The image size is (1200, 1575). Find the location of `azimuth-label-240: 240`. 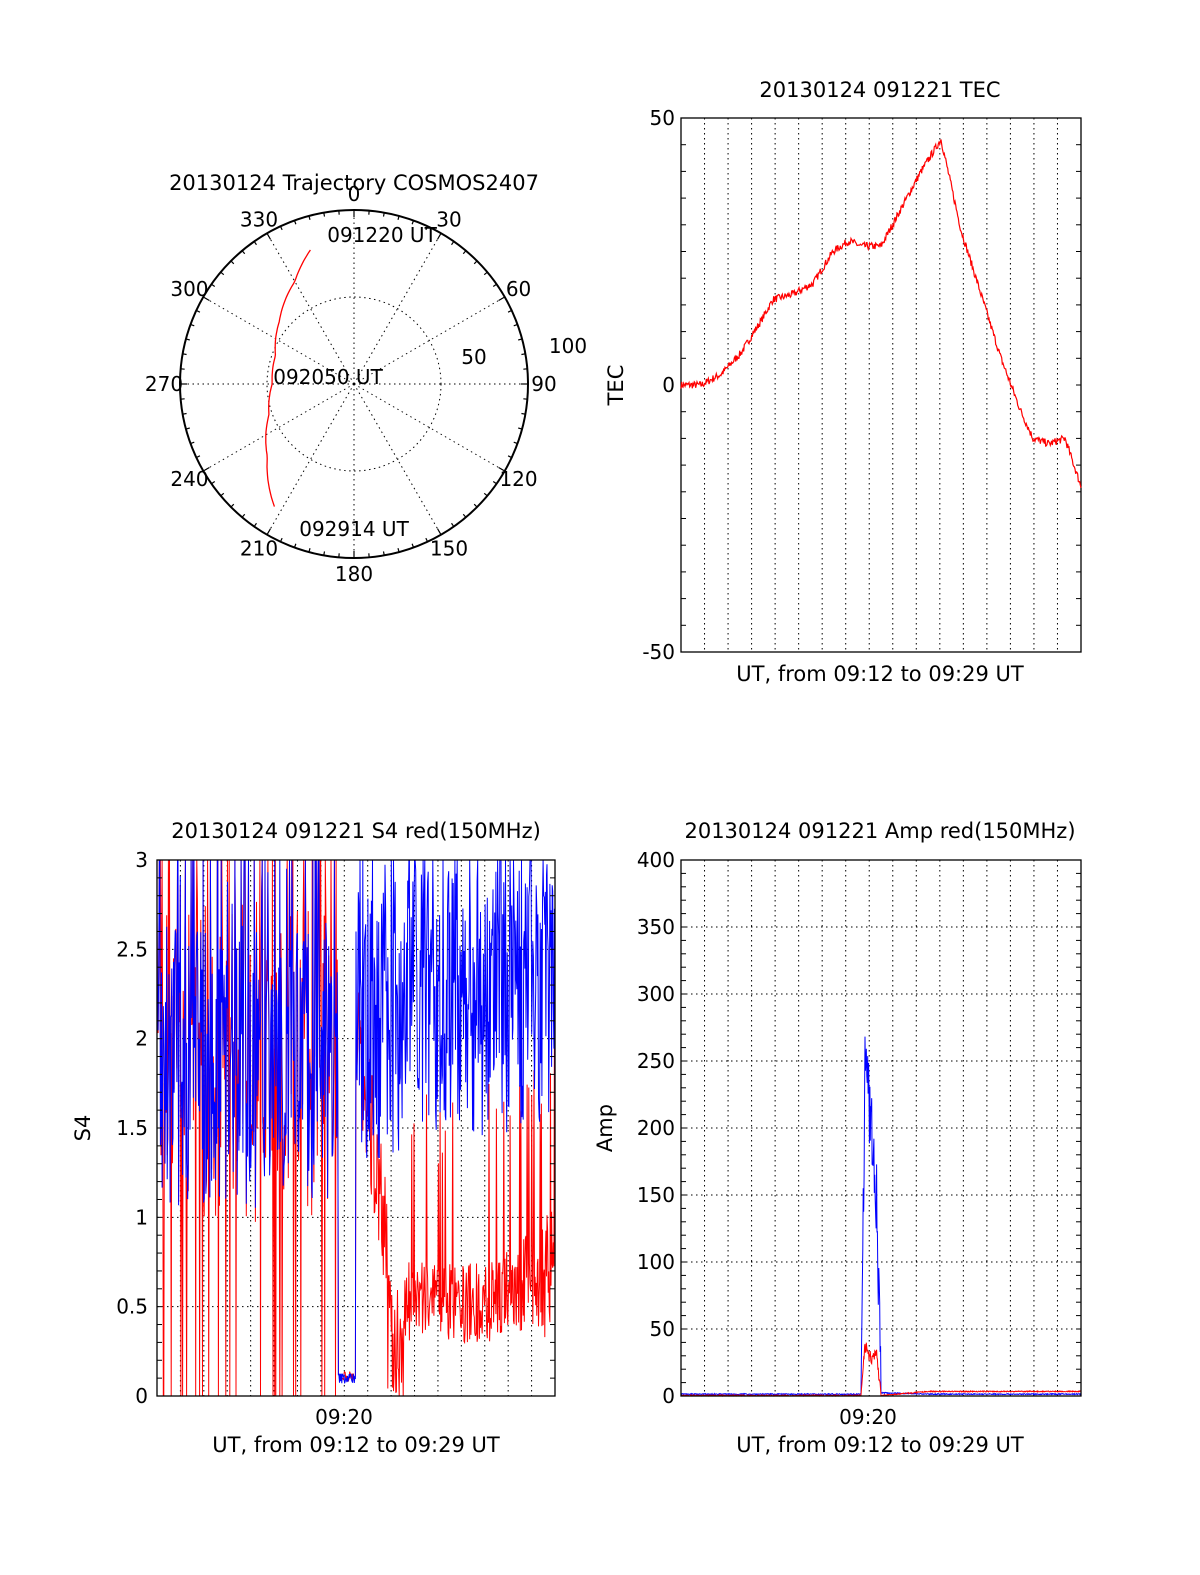

azimuth-label-240: 240 is located at coordinates (189, 479).